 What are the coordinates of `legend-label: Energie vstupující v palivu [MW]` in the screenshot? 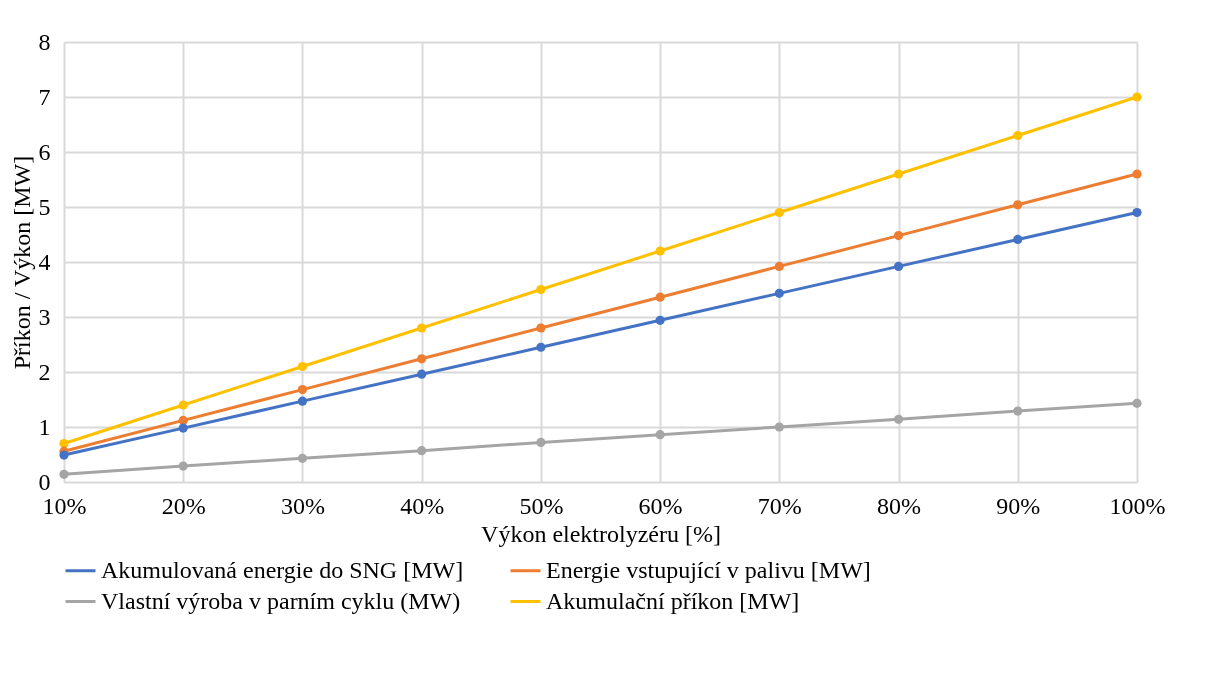 It's located at (708, 569).